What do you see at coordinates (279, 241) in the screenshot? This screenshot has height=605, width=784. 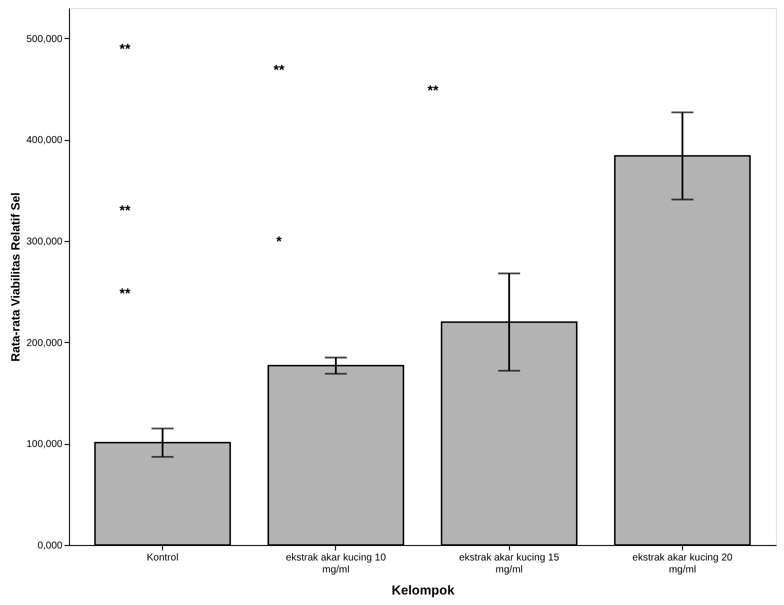 I see `annotation: *` at bounding box center [279, 241].